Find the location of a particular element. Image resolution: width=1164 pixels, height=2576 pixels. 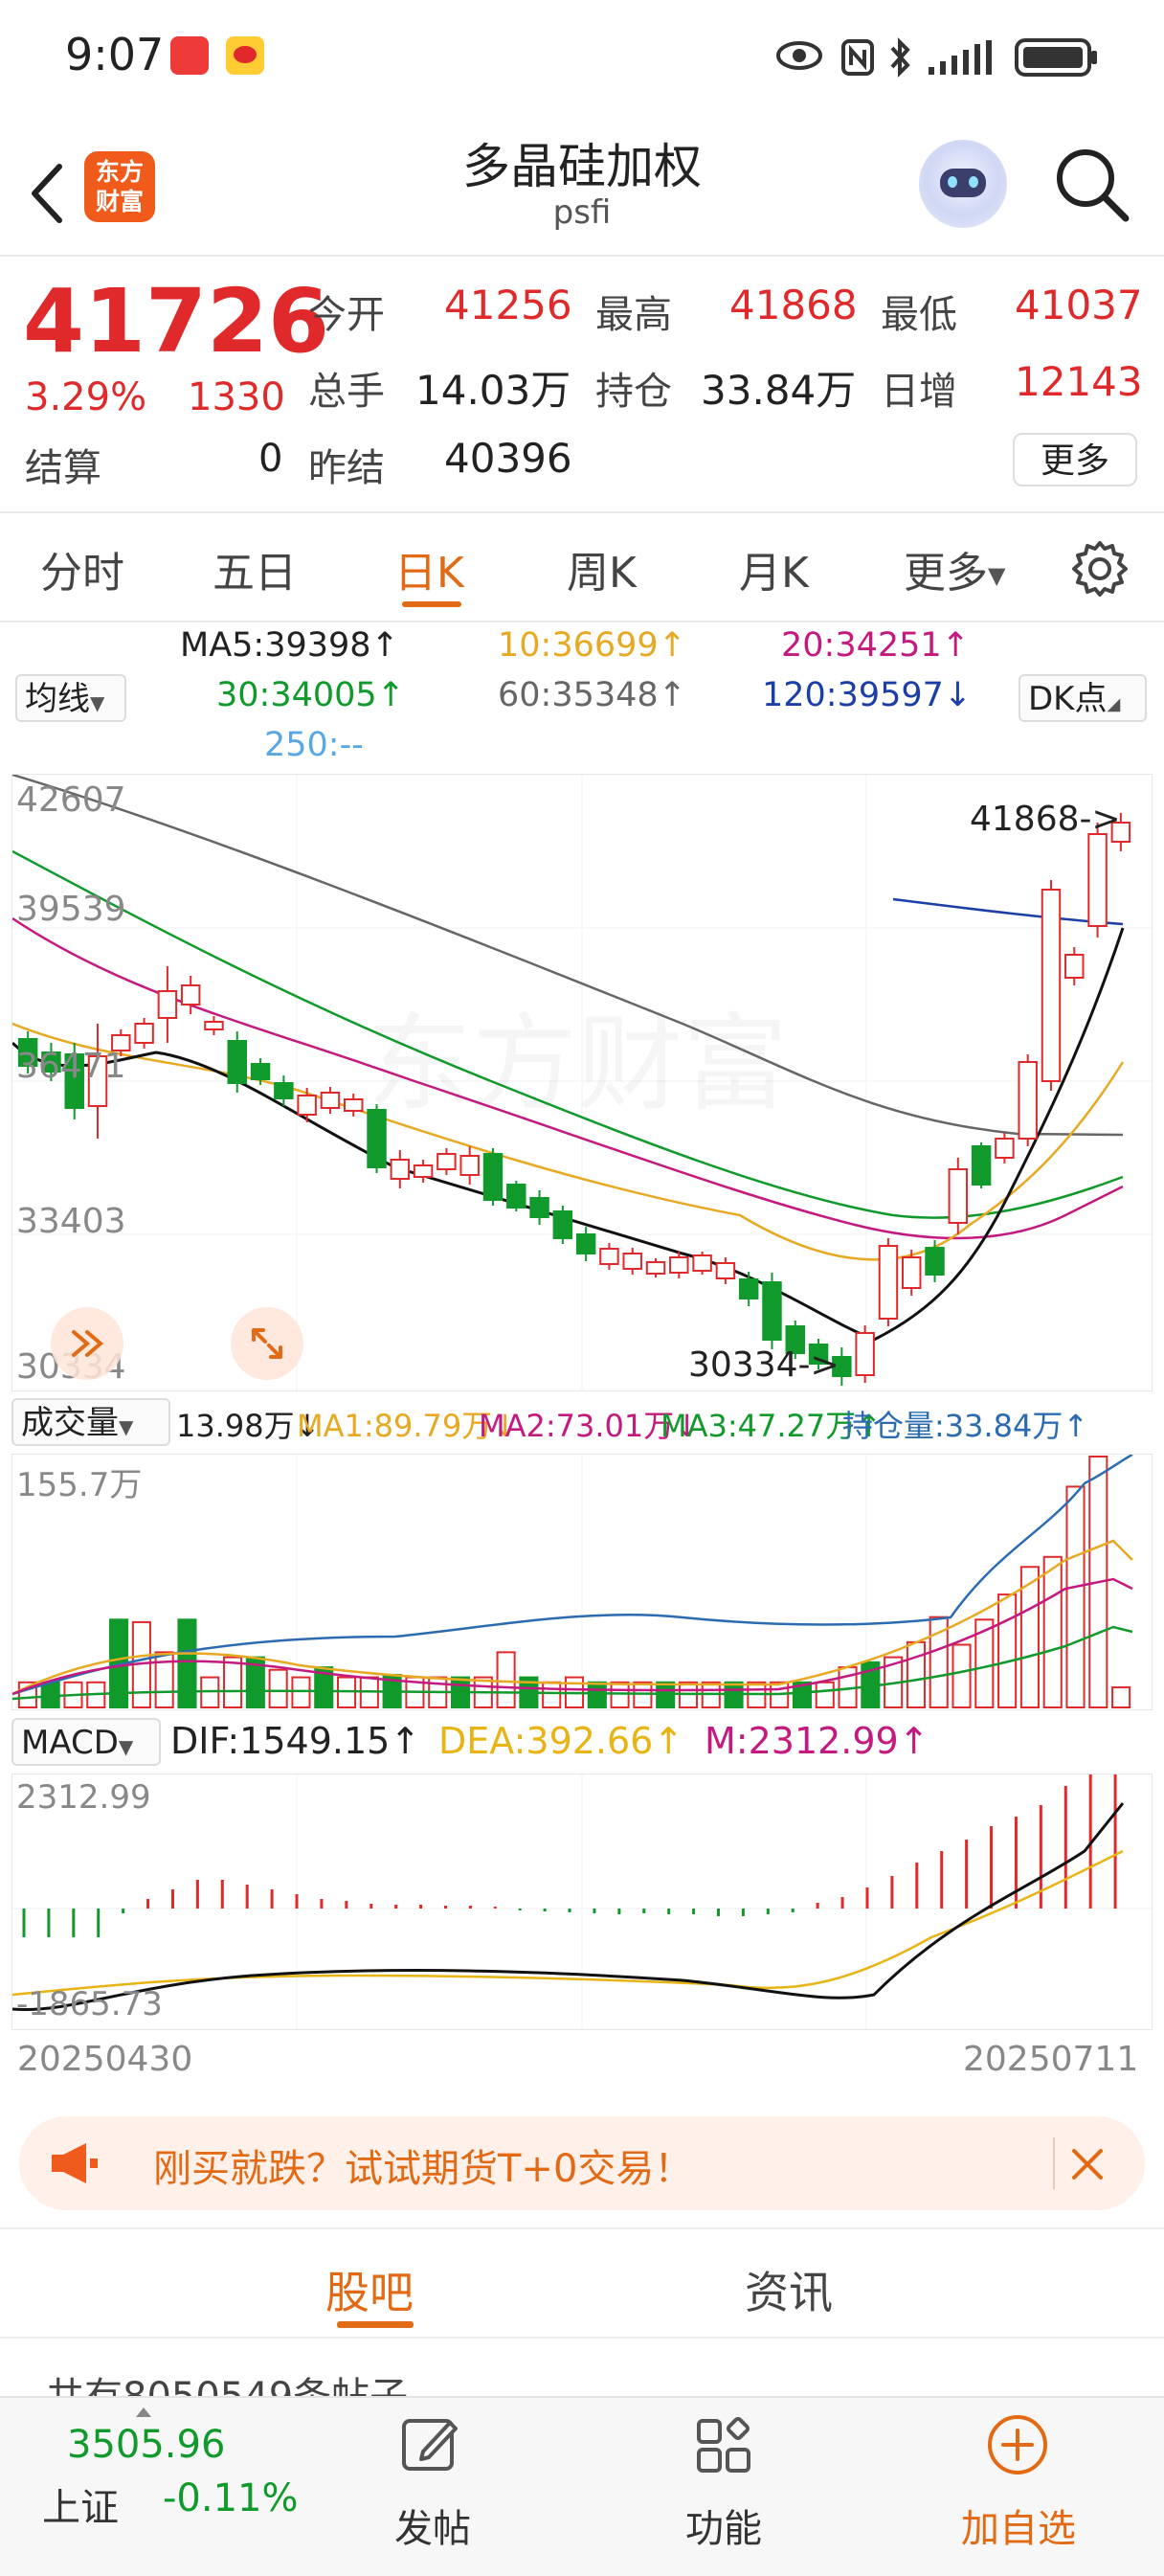

post-button: 发帖 is located at coordinates (432, 2485).